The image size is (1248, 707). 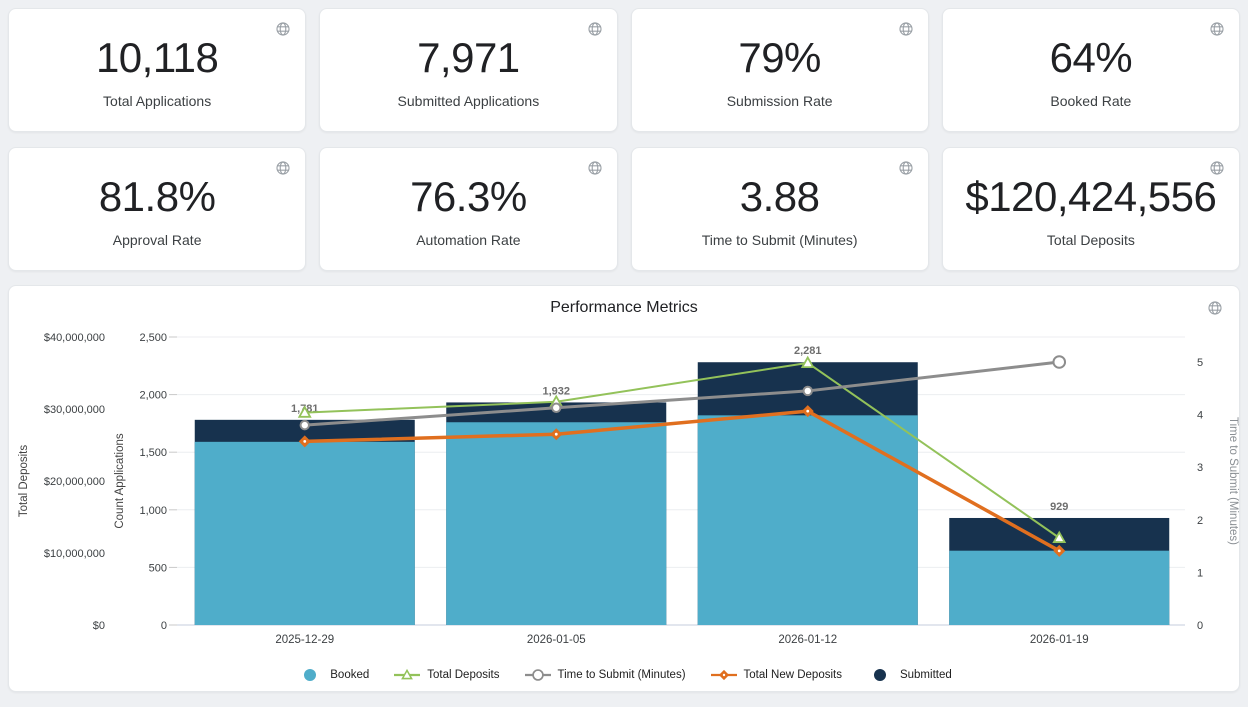 I want to click on svg-text: Time to Submit (Minutes), so click(x=1233, y=481).